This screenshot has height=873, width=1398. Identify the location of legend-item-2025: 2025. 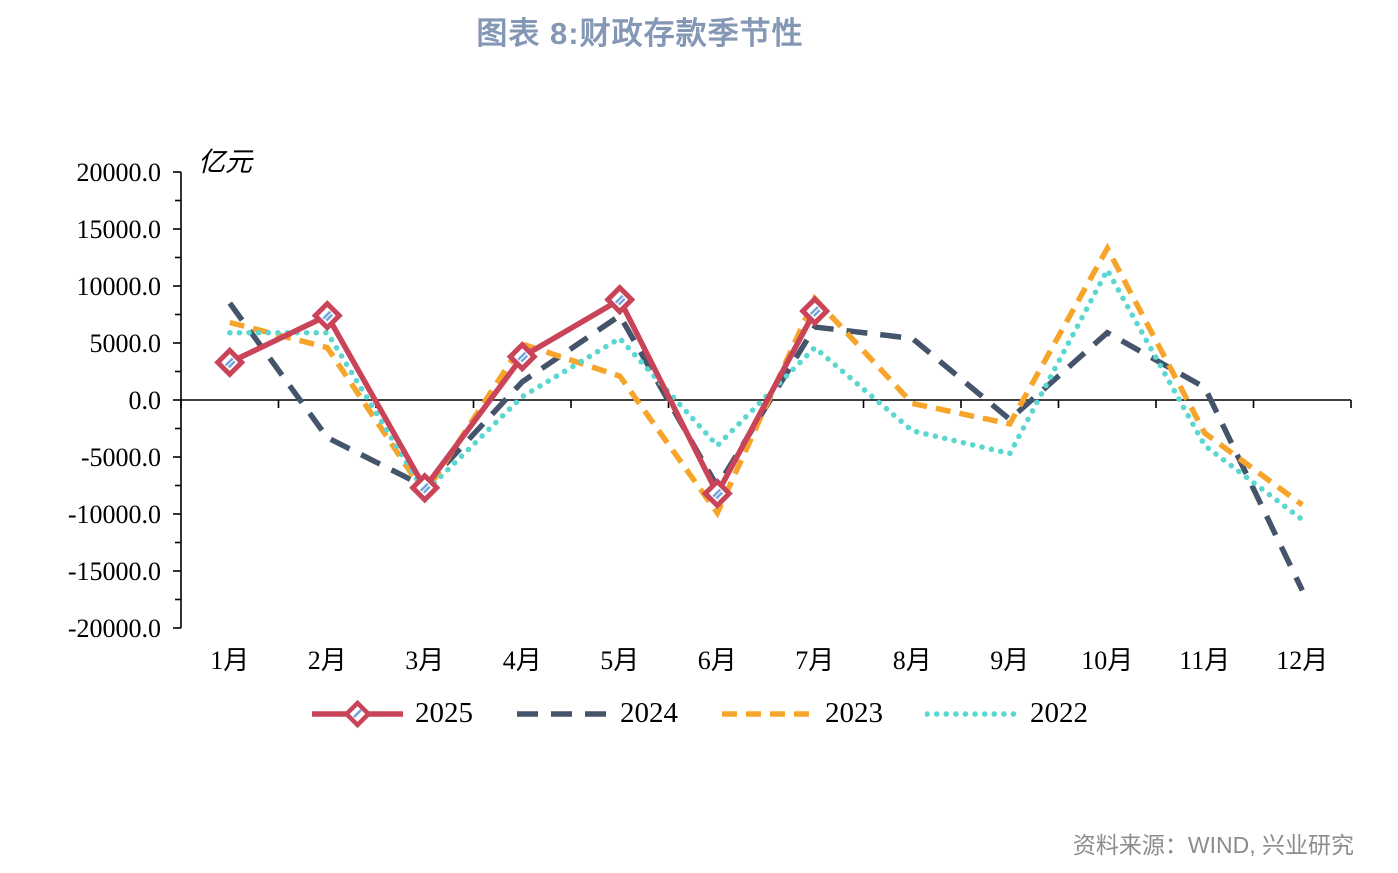
(391, 713).